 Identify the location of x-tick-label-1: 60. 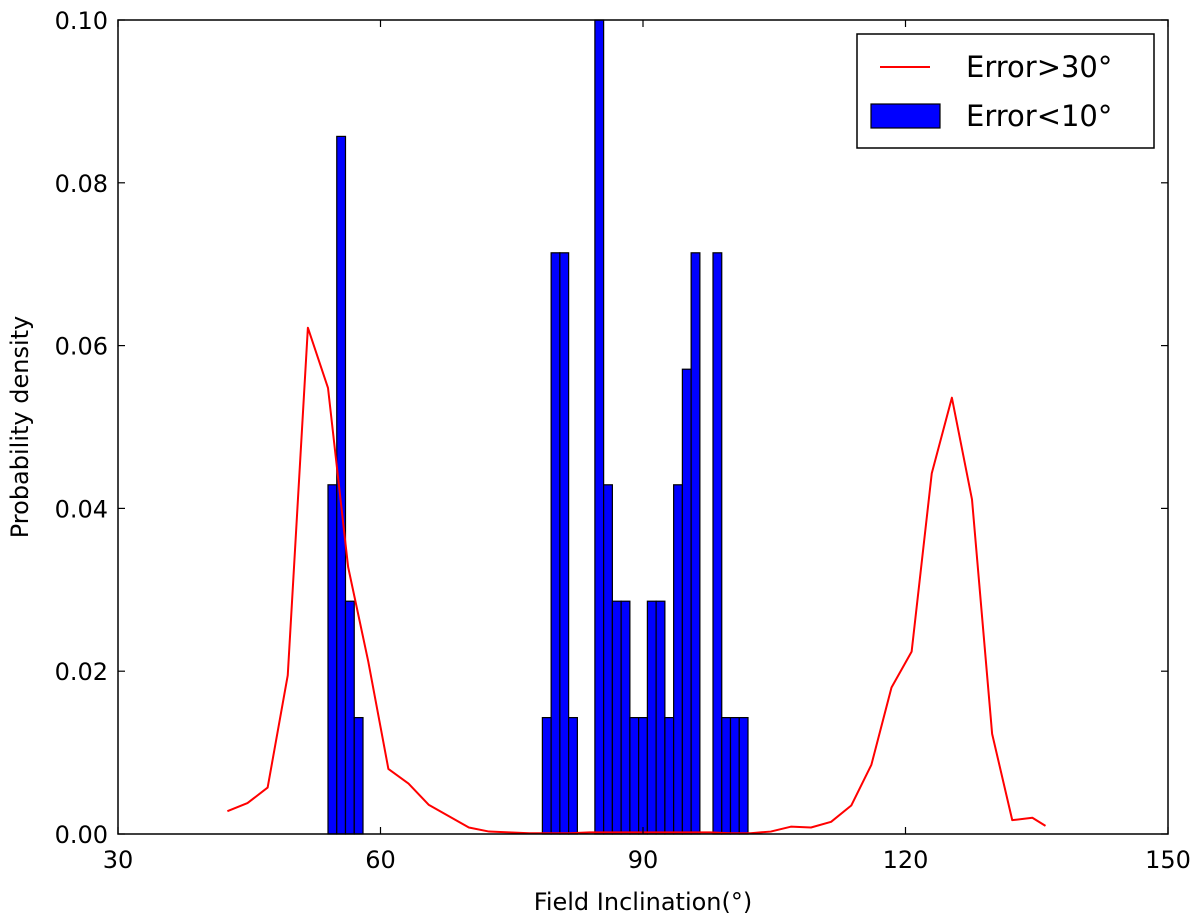
(380, 860).